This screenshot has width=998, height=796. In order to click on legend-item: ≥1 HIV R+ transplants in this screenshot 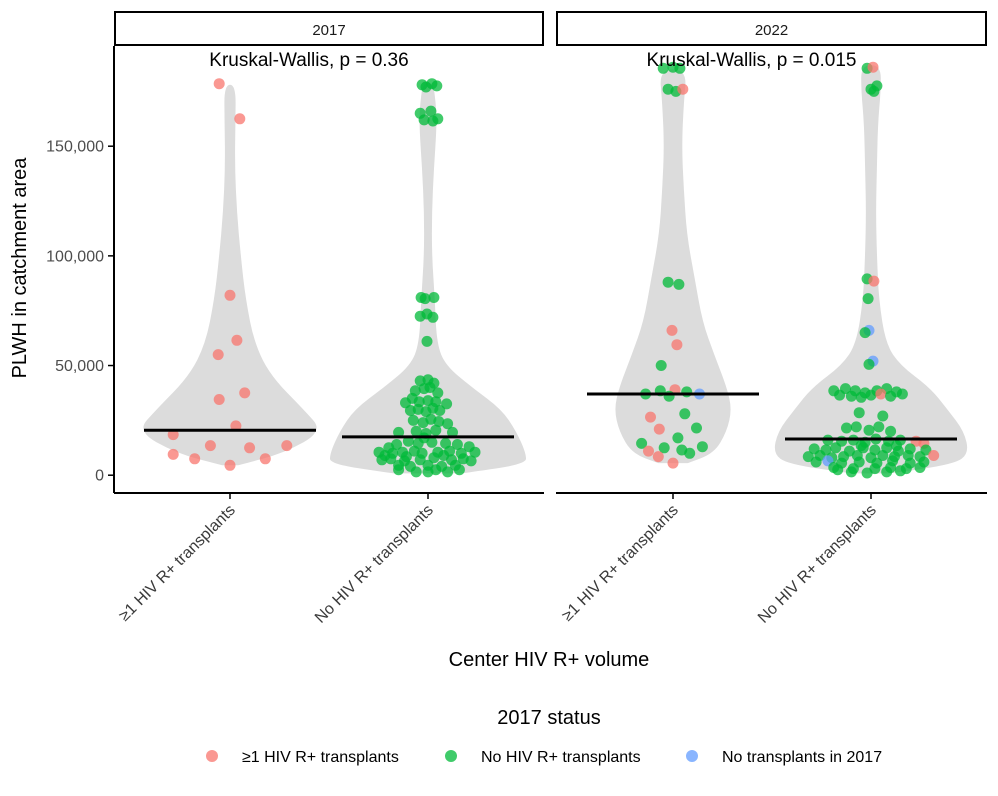, I will do `click(302, 757)`.